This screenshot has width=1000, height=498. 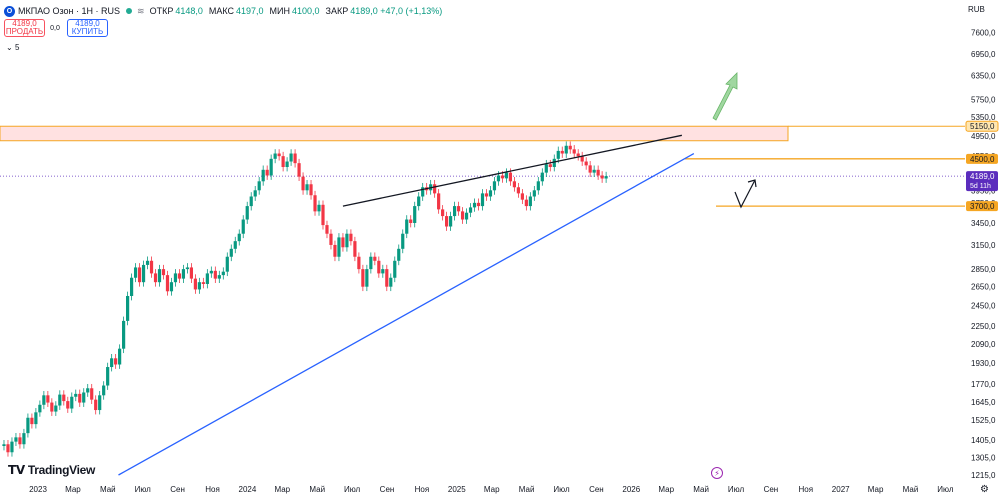 What do you see at coordinates (69, 11) in the screenshot?
I see `symbol-title: МКПАО Озон · 1Н · RUS` at bounding box center [69, 11].